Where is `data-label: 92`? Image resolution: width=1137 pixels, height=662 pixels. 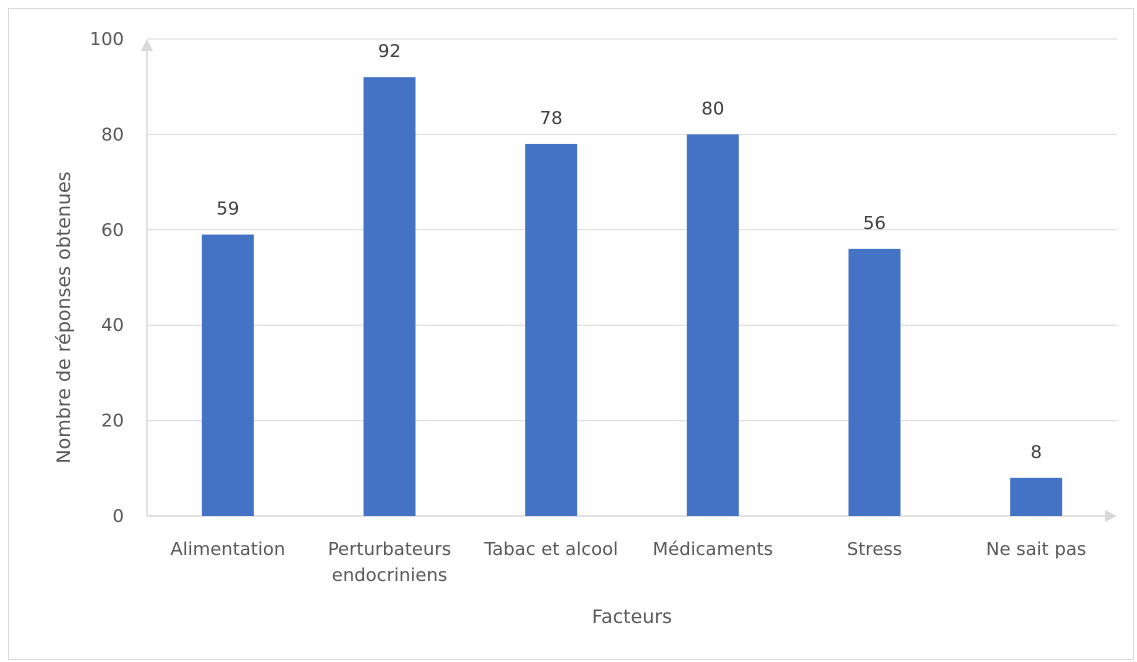
data-label: 92 is located at coordinates (389, 51).